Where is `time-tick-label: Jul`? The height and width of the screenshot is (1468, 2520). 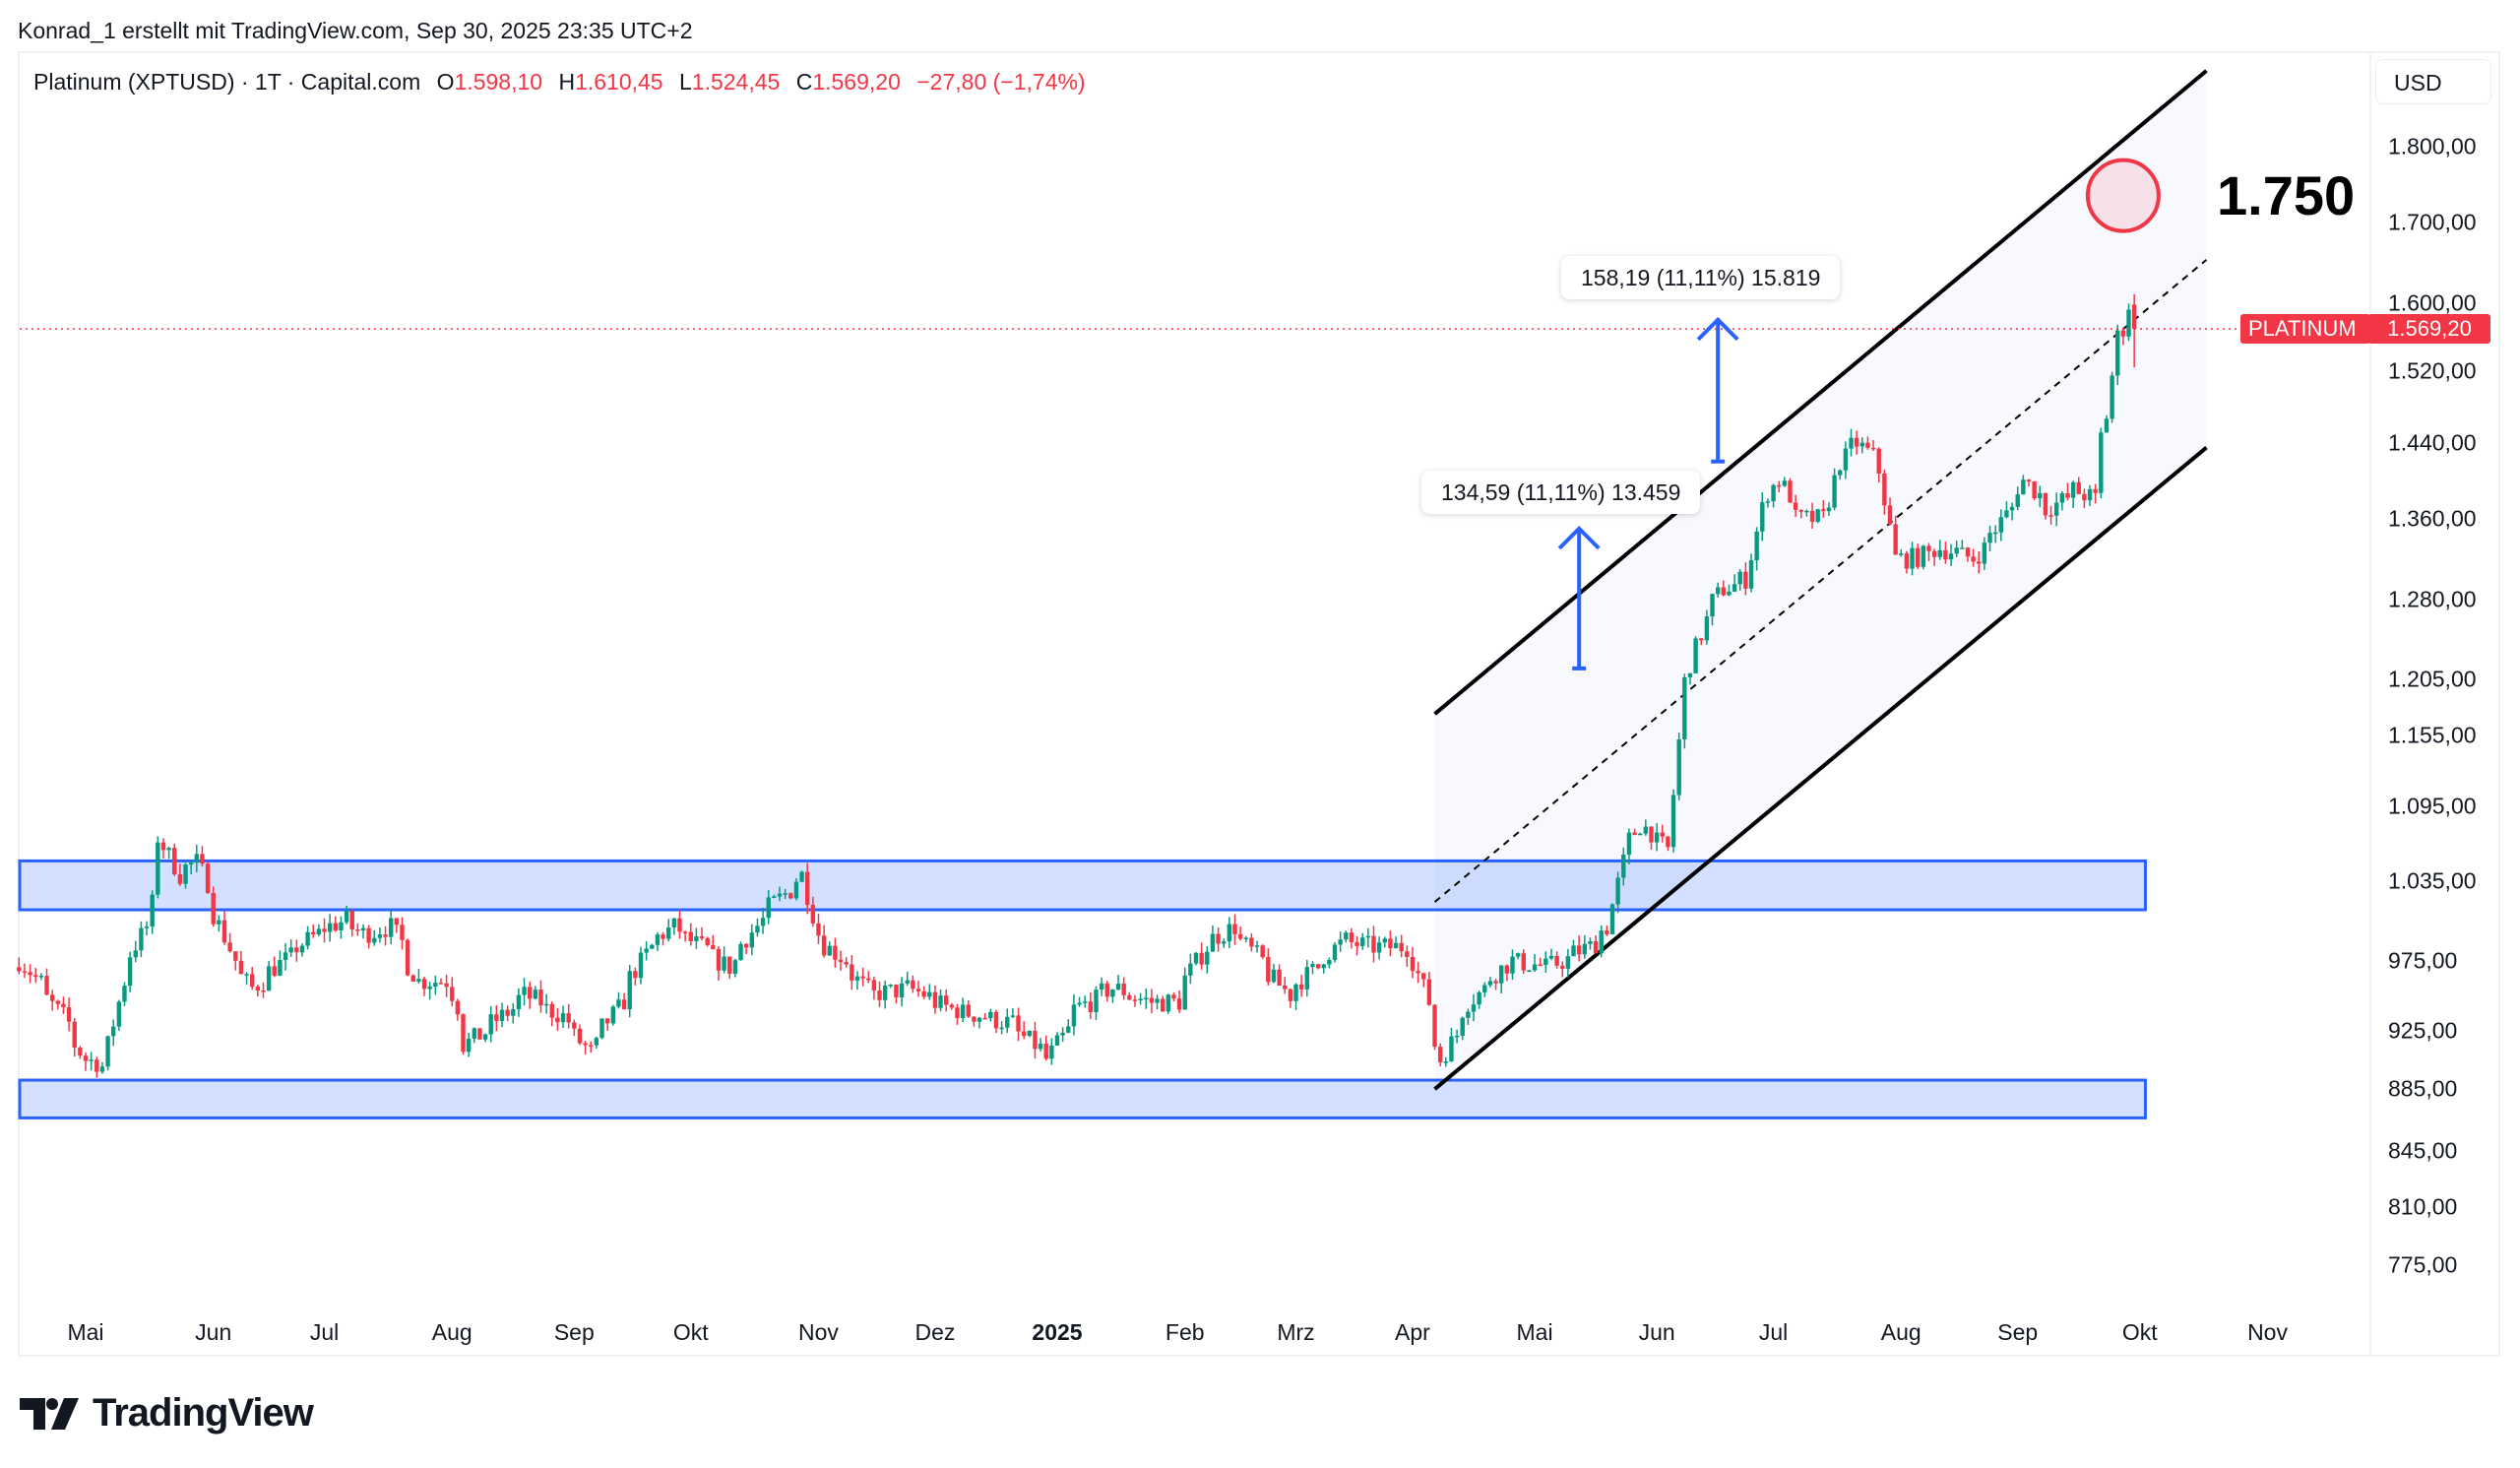 time-tick-label: Jul is located at coordinates (324, 1332).